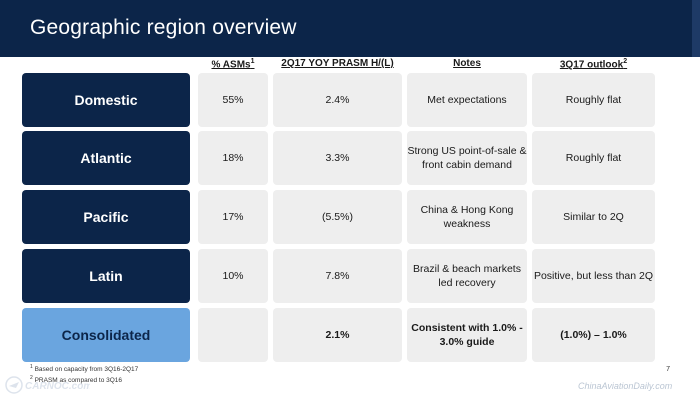 This screenshot has height=401, width=700. Describe the element at coordinates (467, 63) in the screenshot. I see `column-header-notes: Notes` at that location.